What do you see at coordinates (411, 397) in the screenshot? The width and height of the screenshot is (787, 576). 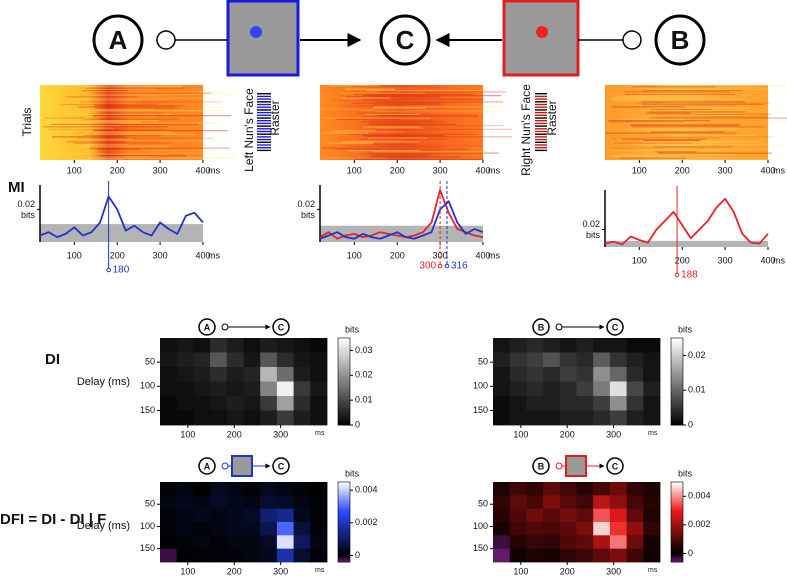 I see `flow-diagram: A C B C A C B C` at bounding box center [411, 397].